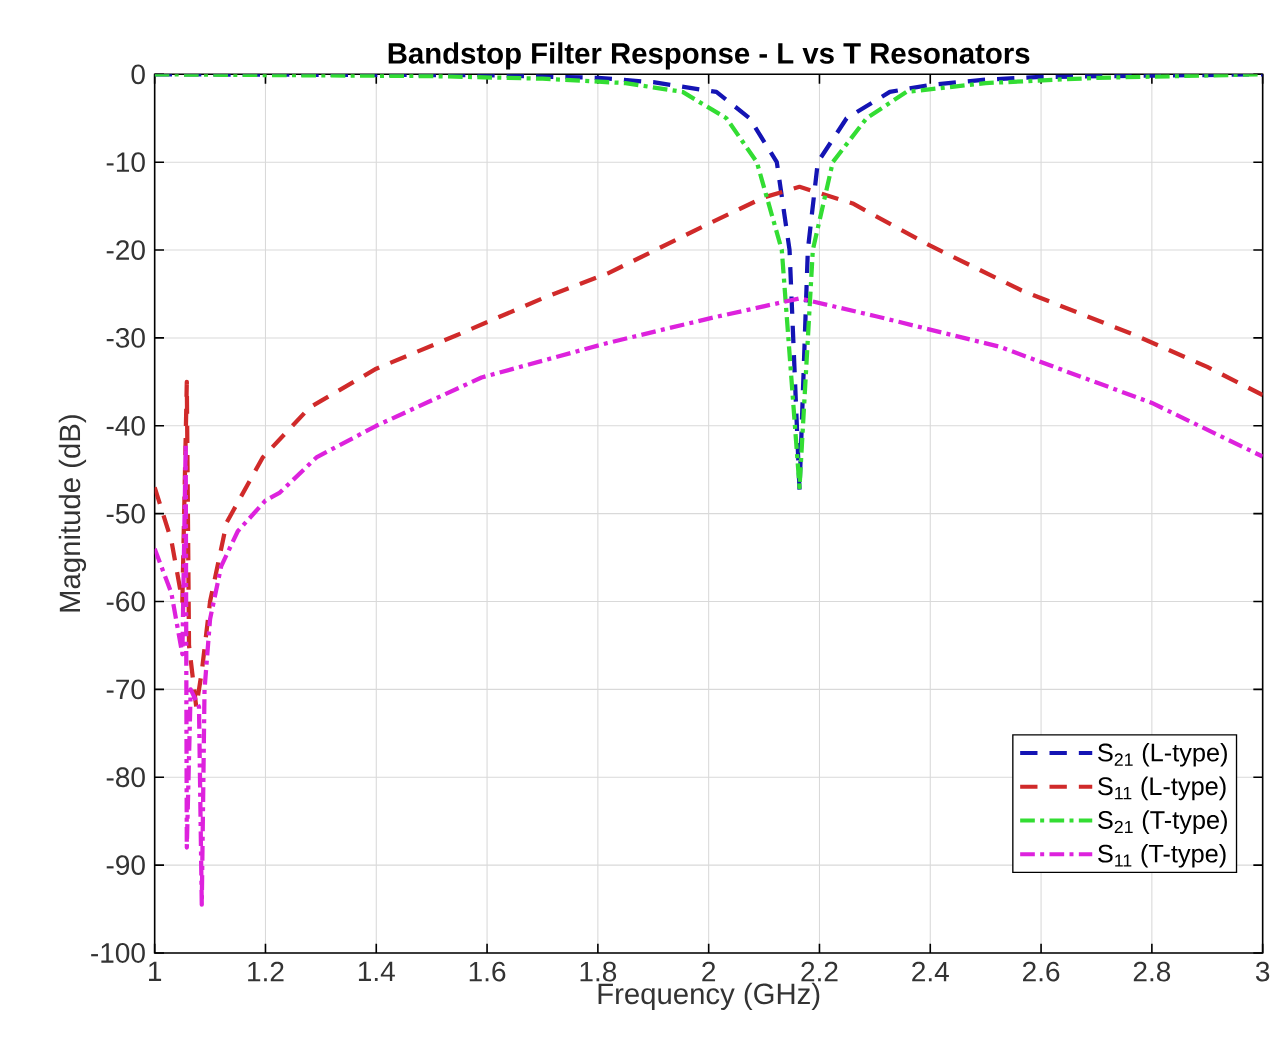  What do you see at coordinates (709, 56) in the screenshot?
I see `chart-title: Bandstop Filter Response - L vs T Resonators` at bounding box center [709, 56].